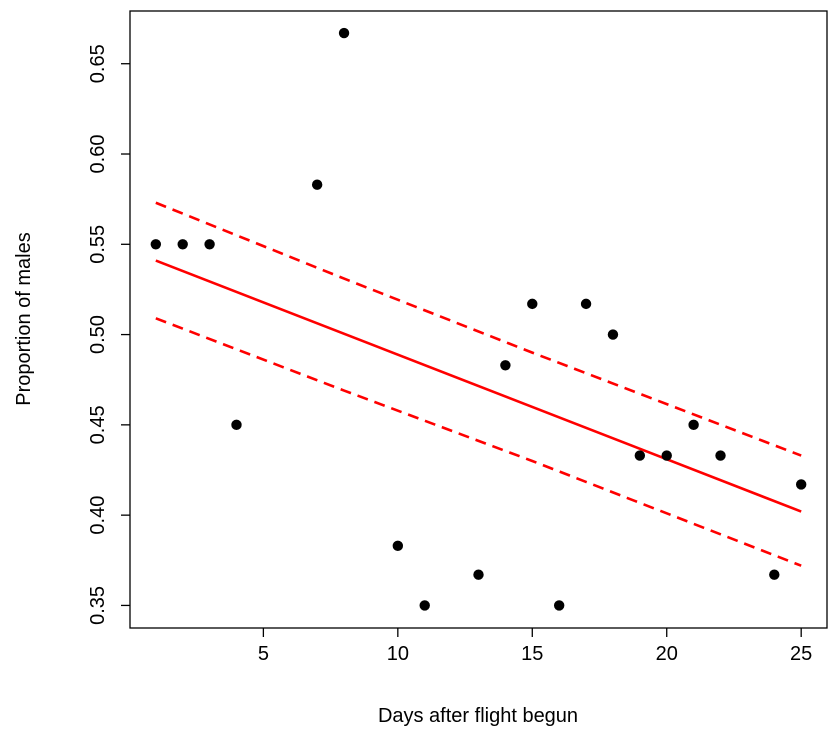 The height and width of the screenshot is (755, 830). What do you see at coordinates (98, 334) in the screenshot?
I see `y-tick-label: 0.50` at bounding box center [98, 334].